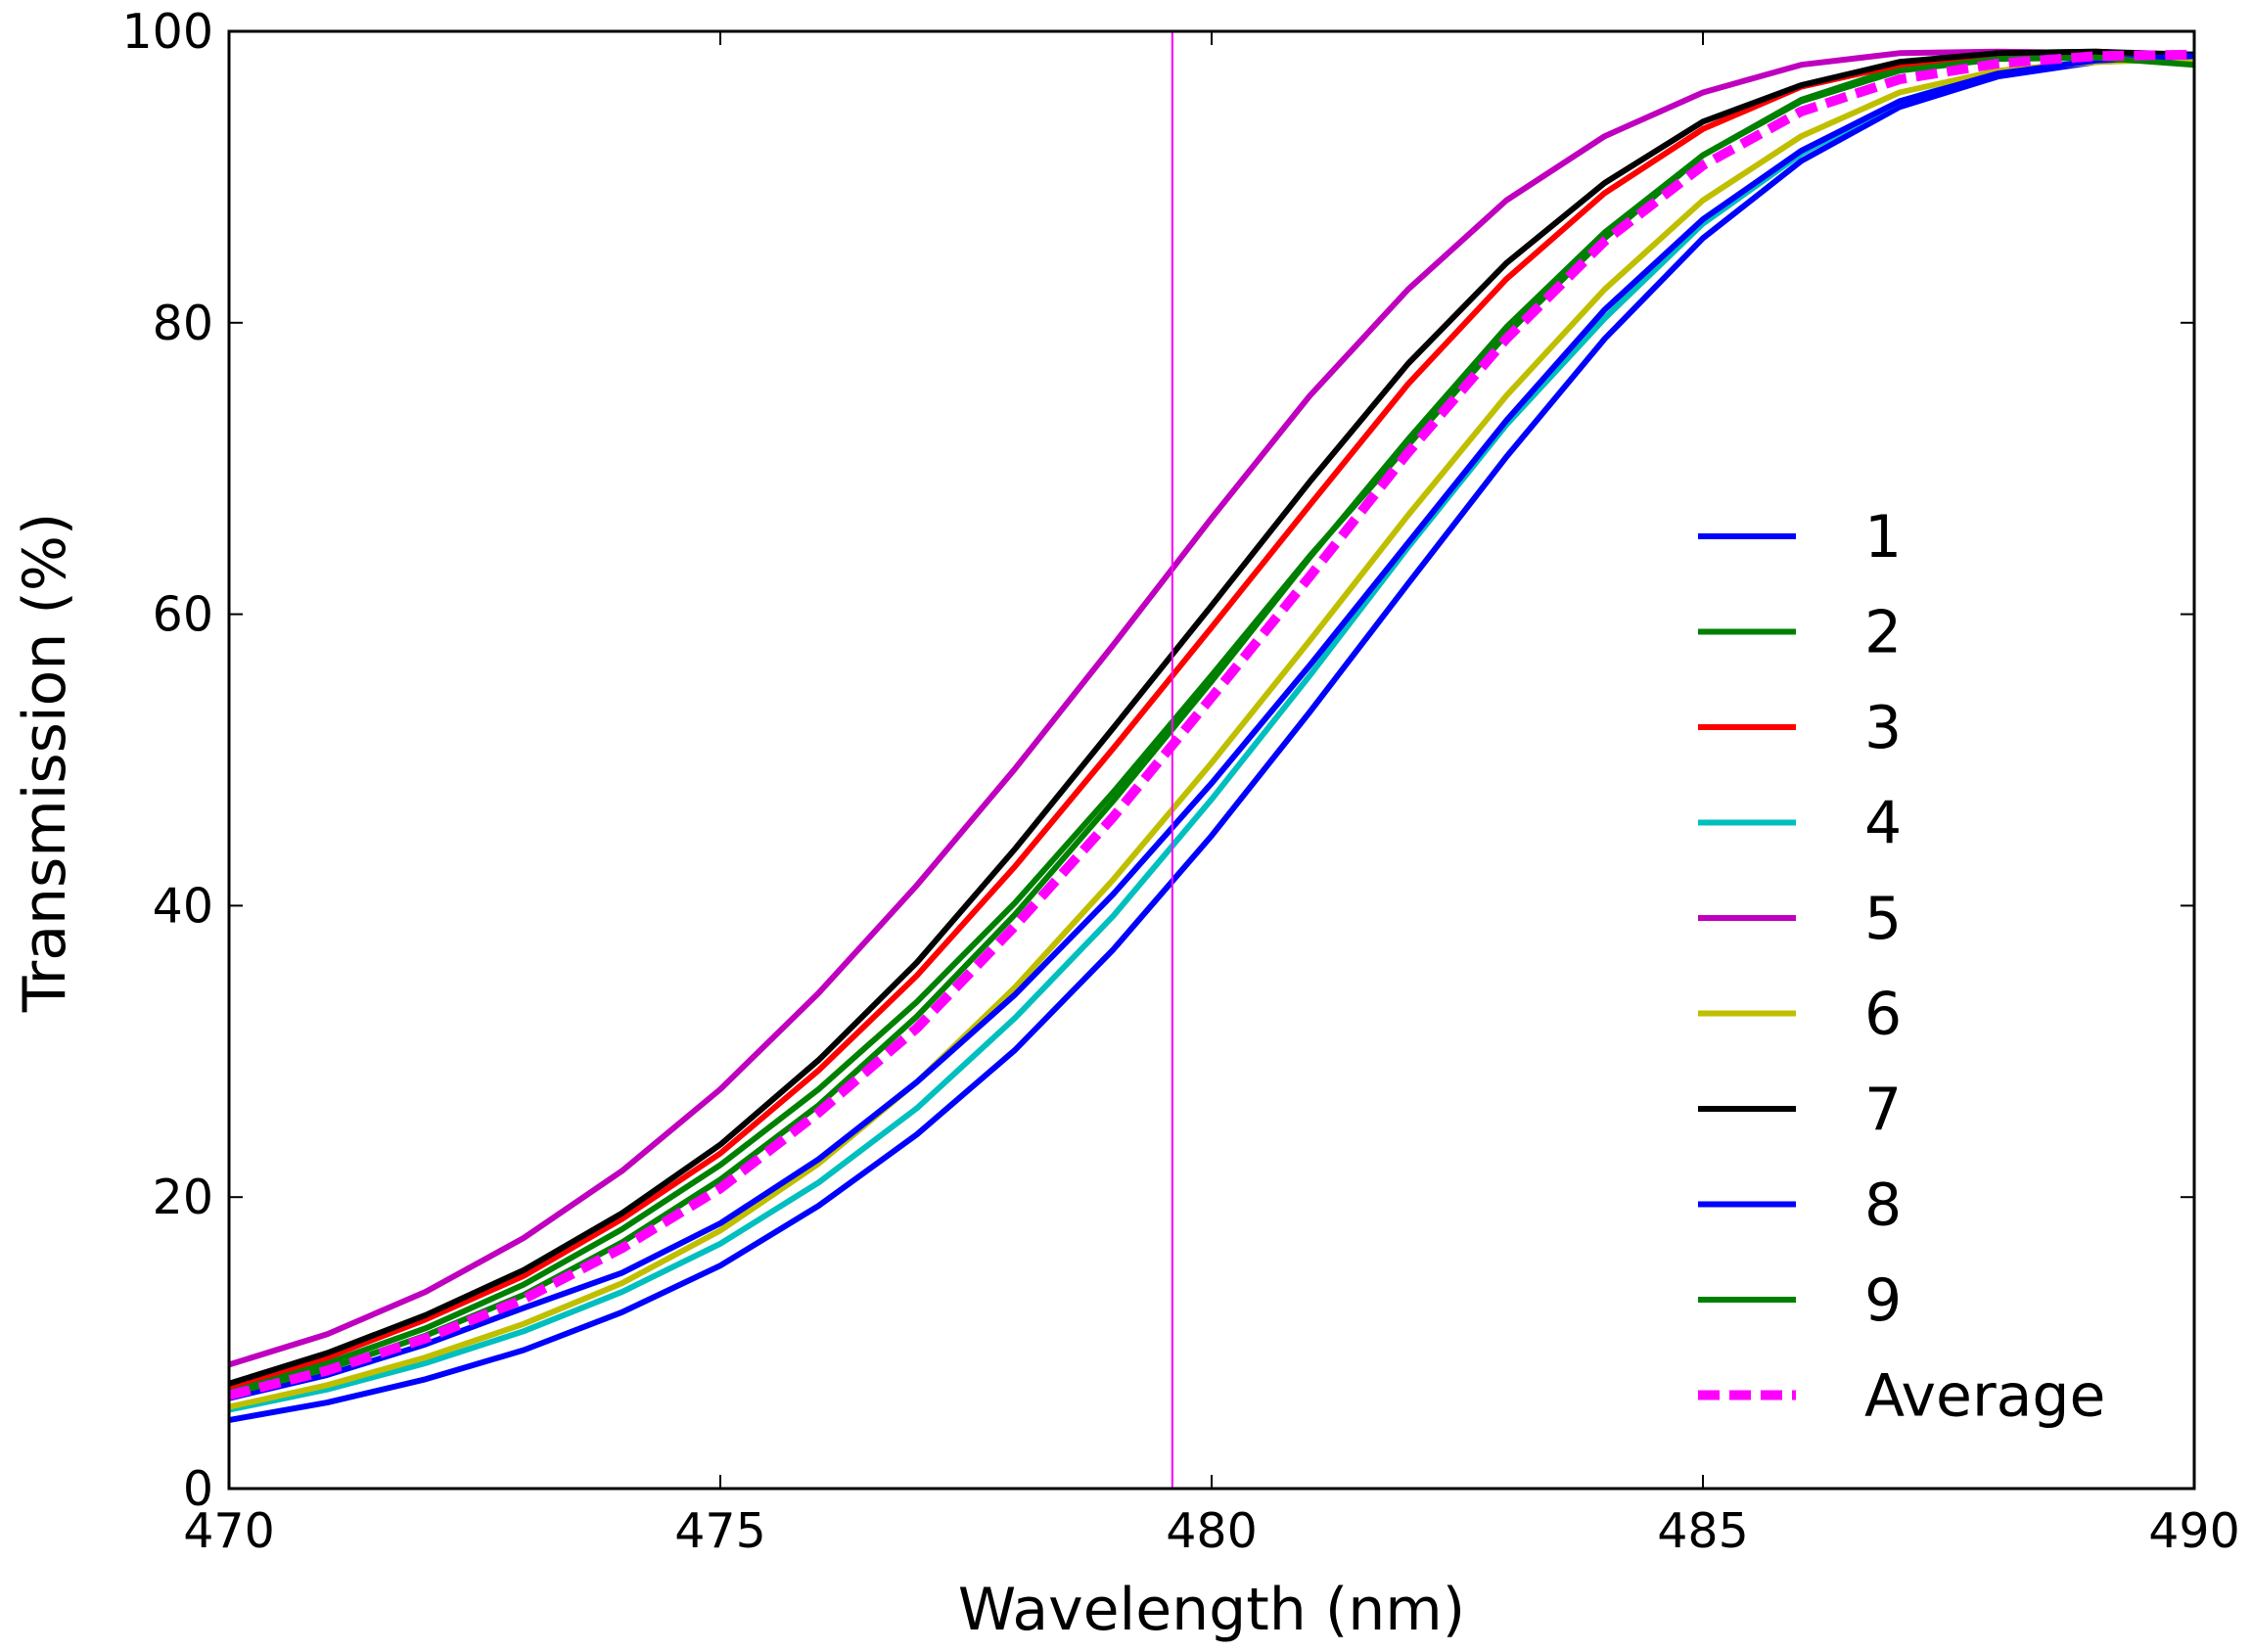 Image resolution: width=2251 pixels, height=1652 pixels. I want to click on legend-label-2: 2, so click(1883, 633).